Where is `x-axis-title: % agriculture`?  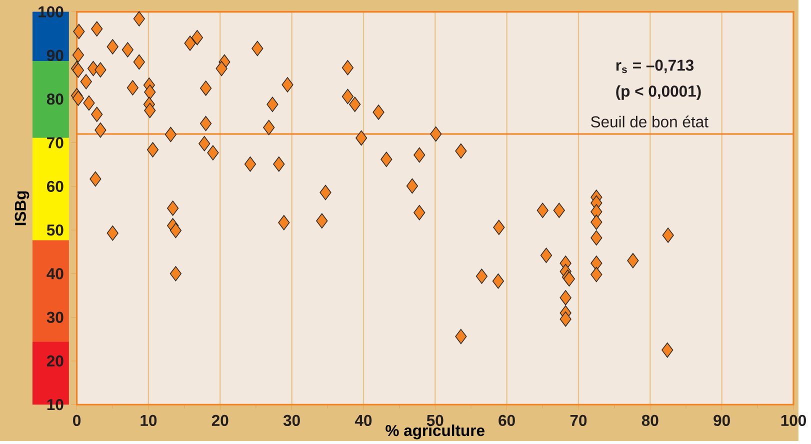
x-axis-title: % agriculture is located at coordinates (435, 432).